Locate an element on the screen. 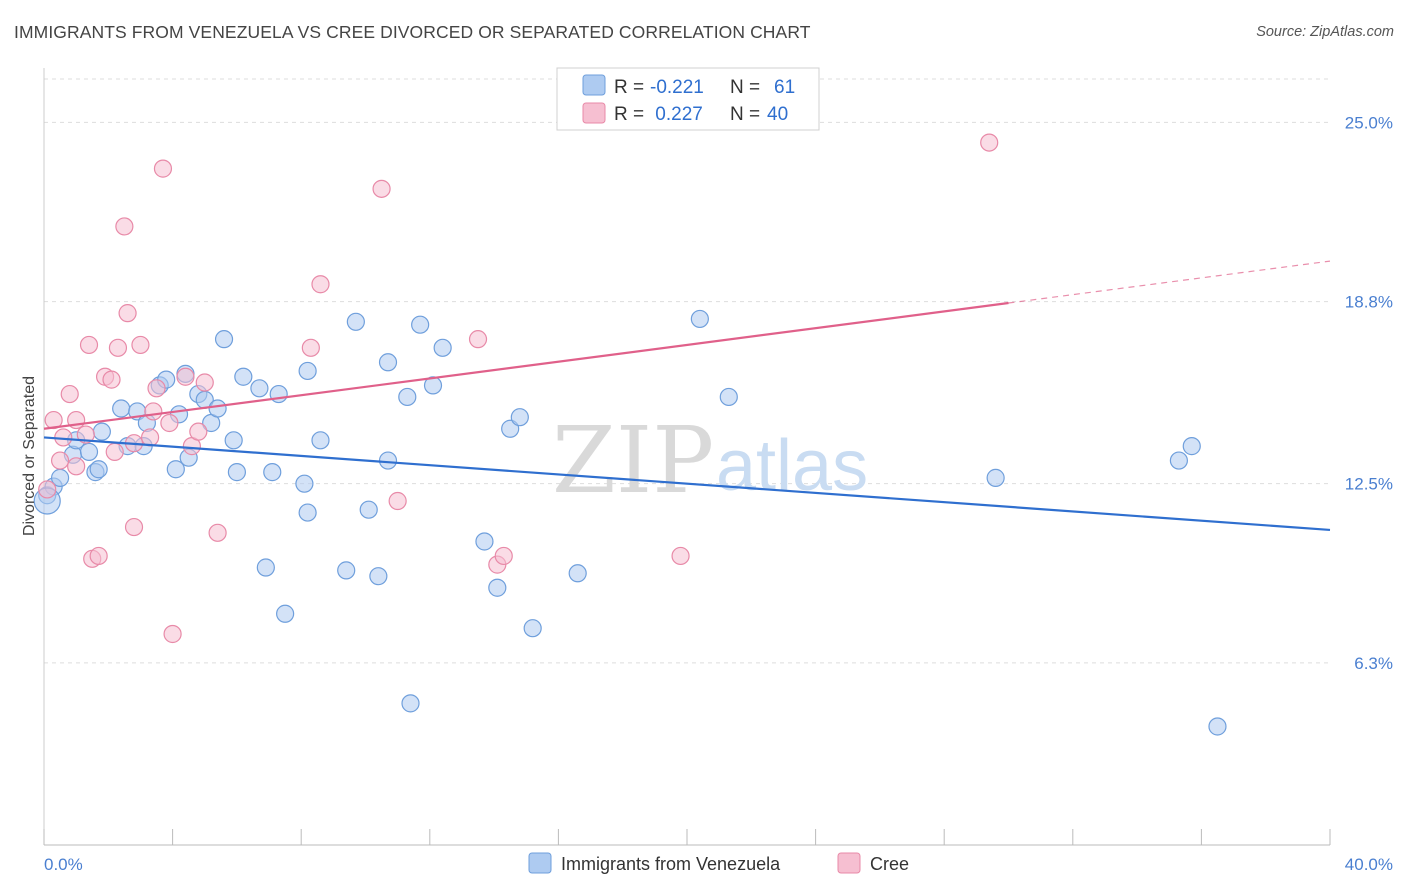 The width and height of the screenshot is (1406, 892). legend-r-label-2: R = is located at coordinates (629, 114).